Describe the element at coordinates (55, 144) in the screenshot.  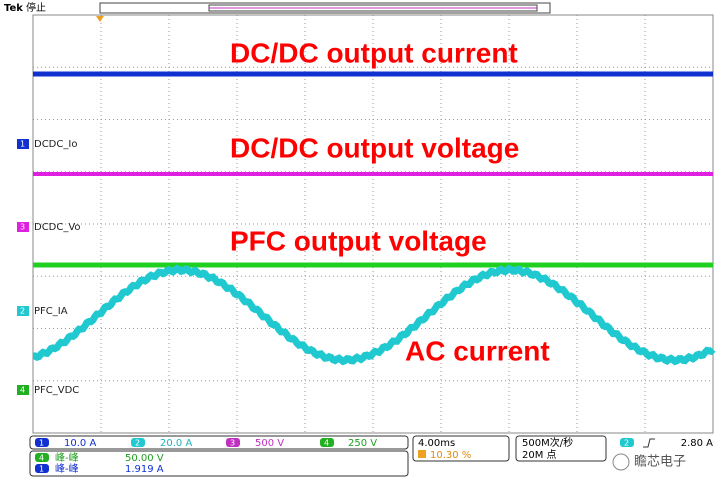
I see `channel-name: DCDC_Io` at that location.